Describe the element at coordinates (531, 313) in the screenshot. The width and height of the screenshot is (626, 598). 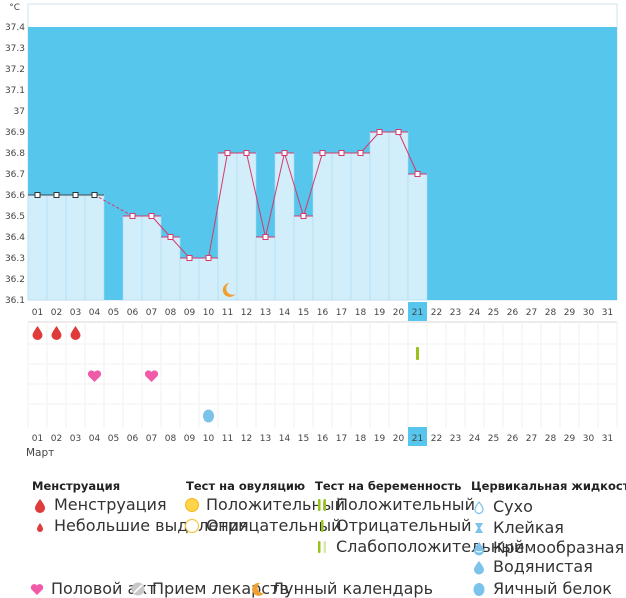
I see `x-tick-label: 27` at that location.